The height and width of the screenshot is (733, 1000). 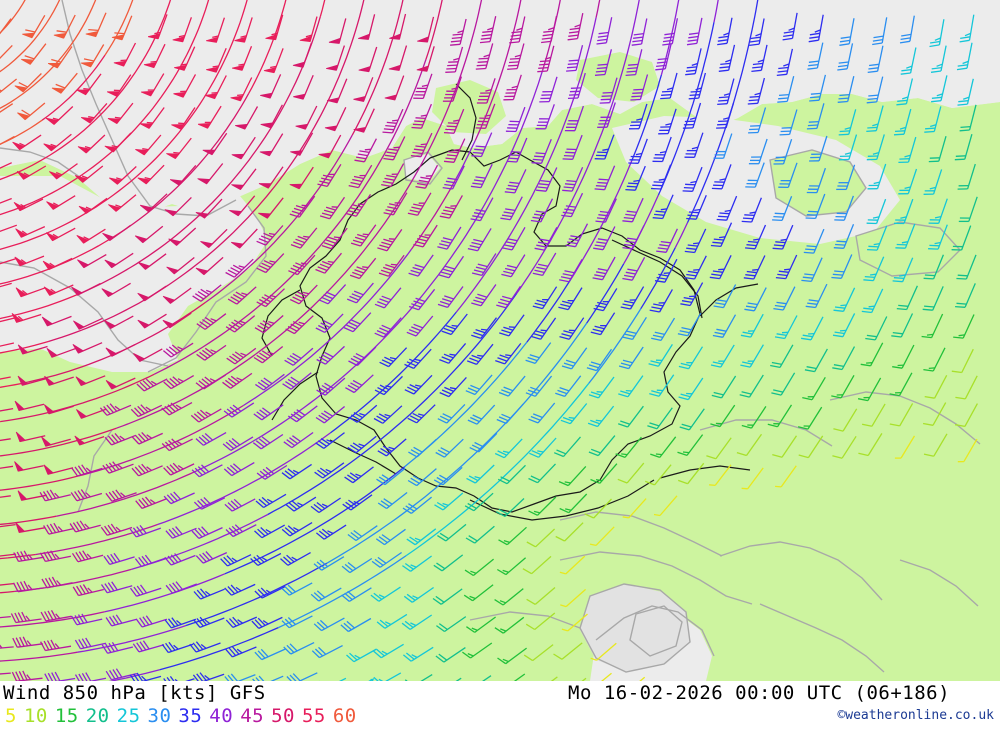 What do you see at coordinates (190, 716) in the screenshot?
I see `legend-entry-35kt: 35` at bounding box center [190, 716].